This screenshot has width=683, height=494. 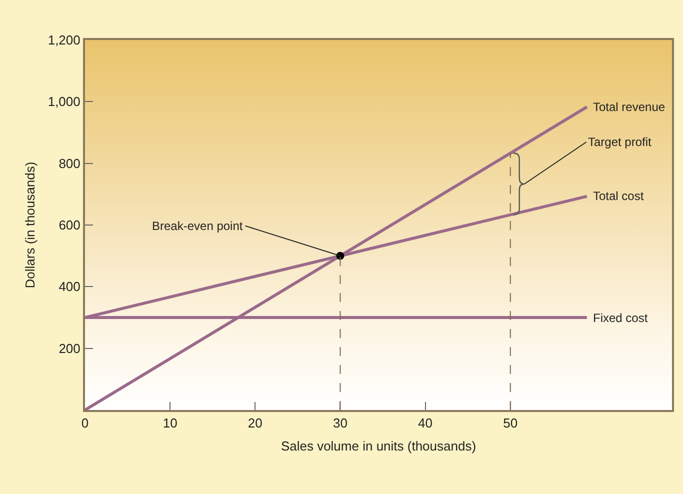 I want to click on x-tick-label: 10, so click(x=170, y=423).